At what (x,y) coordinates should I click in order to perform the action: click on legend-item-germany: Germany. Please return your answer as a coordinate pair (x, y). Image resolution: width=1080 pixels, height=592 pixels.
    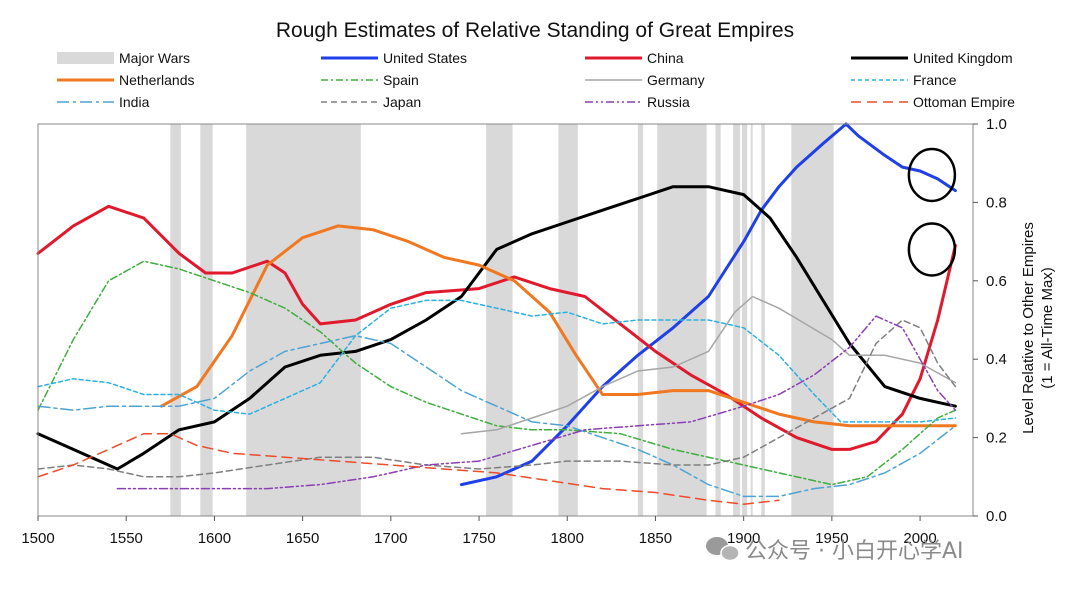
    Looking at the image, I should click on (645, 80).